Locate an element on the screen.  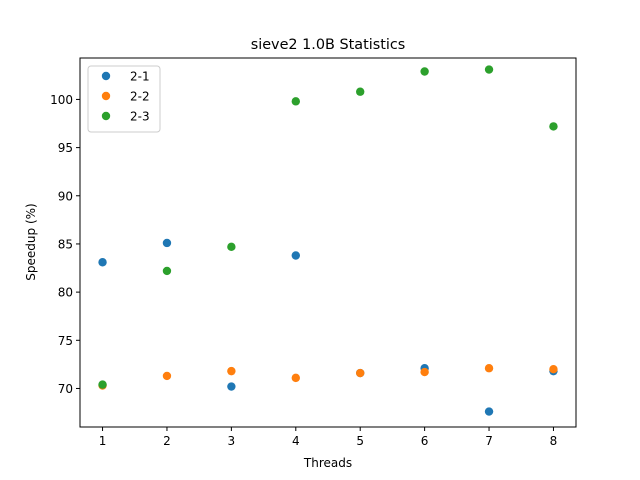
legend: 2-1 2-2 2-3 is located at coordinates (124, 99).